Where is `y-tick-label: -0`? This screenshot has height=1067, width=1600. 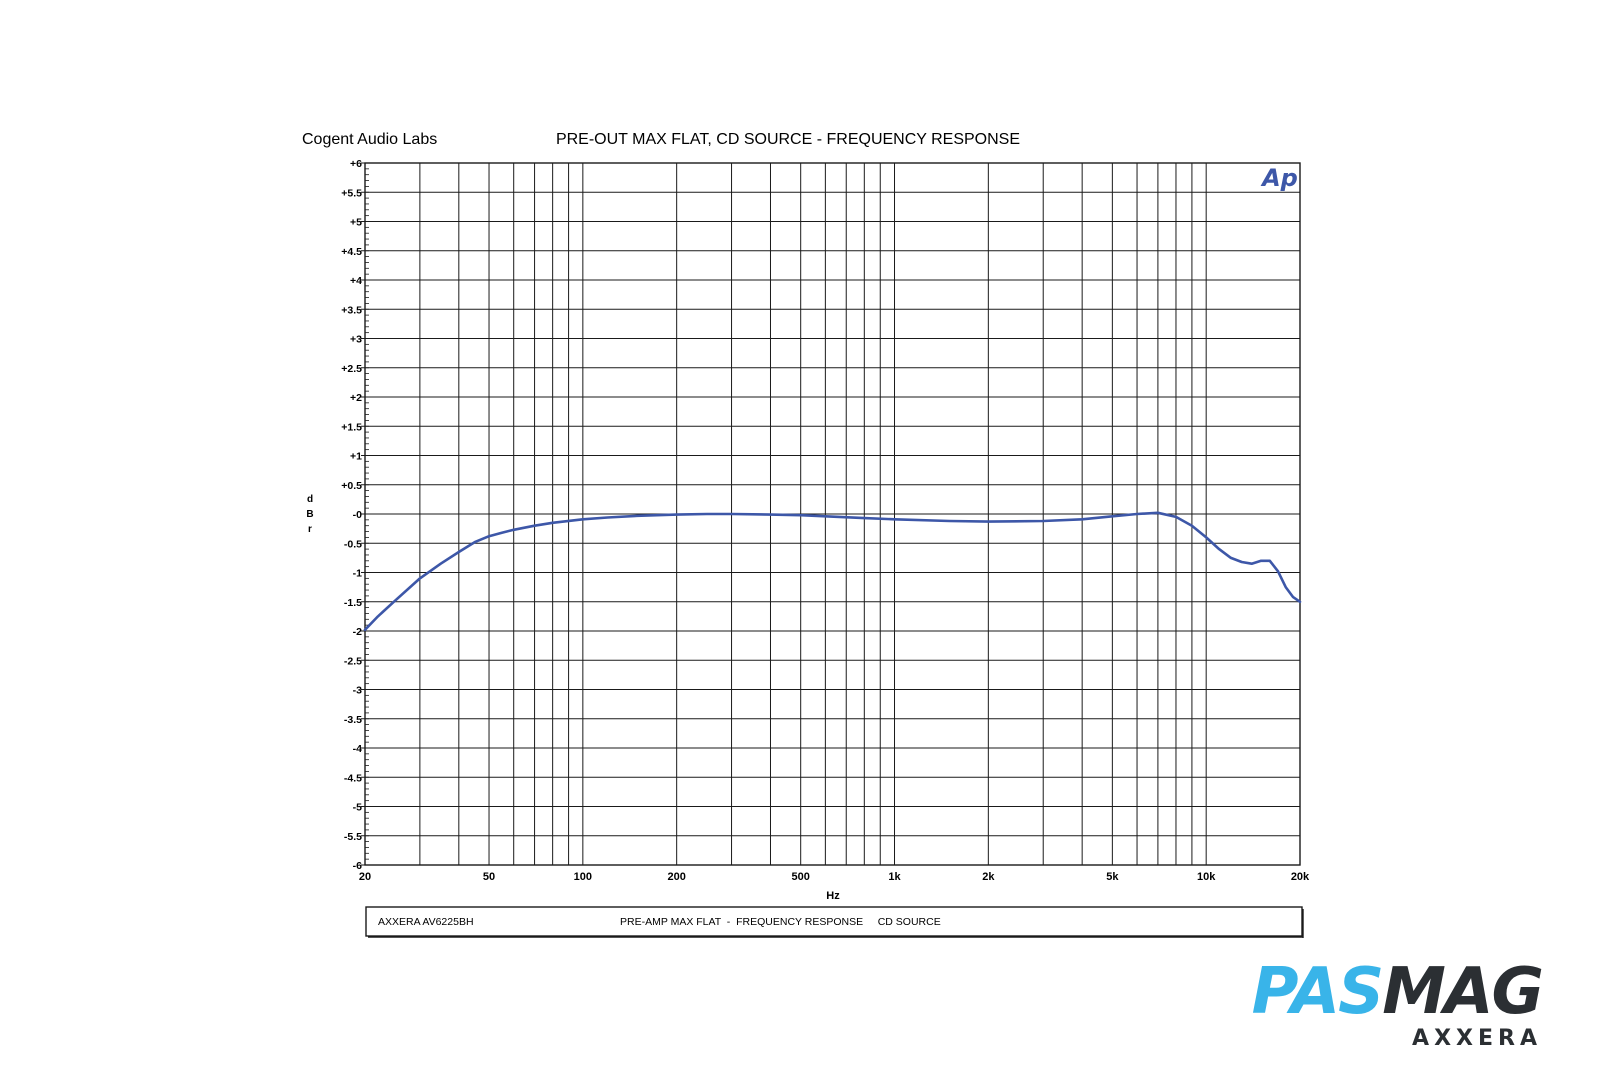 y-tick-label: -0 is located at coordinates (357, 515).